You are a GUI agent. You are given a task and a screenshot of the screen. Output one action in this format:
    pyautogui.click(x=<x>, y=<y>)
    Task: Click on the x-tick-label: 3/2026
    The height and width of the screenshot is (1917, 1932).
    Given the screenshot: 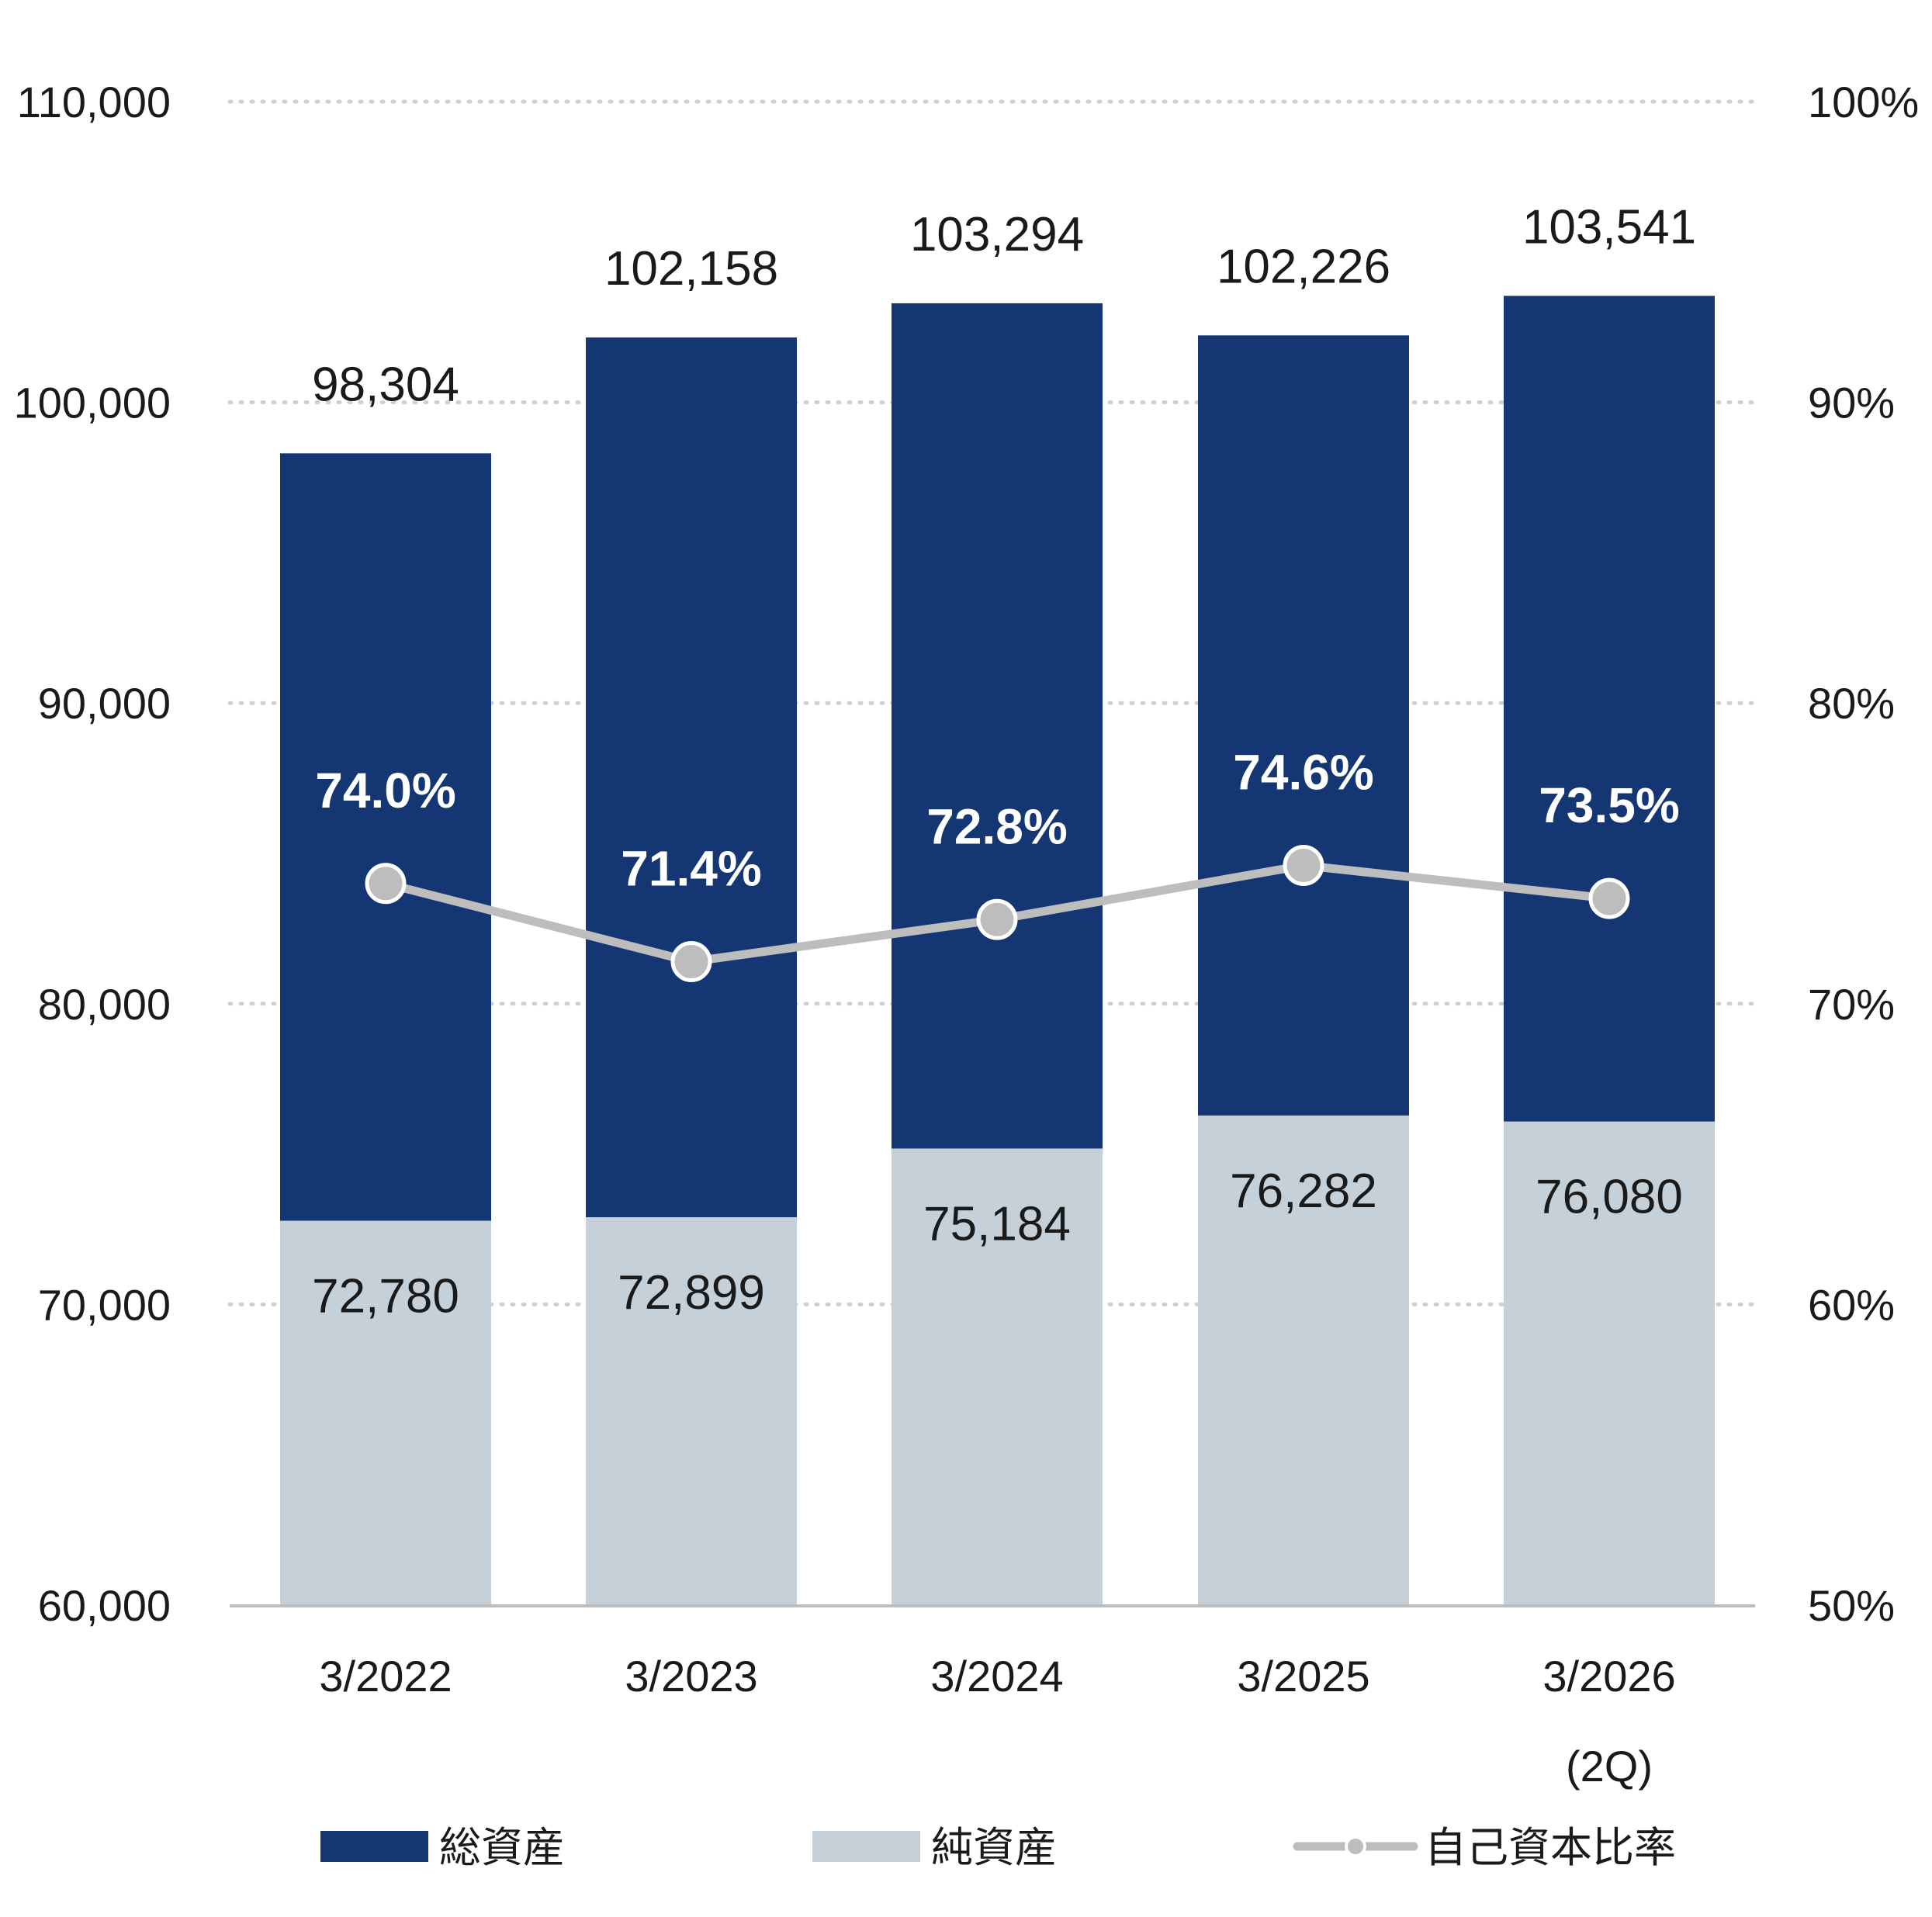 What is the action you would take?
    pyautogui.click(x=1608, y=1676)
    